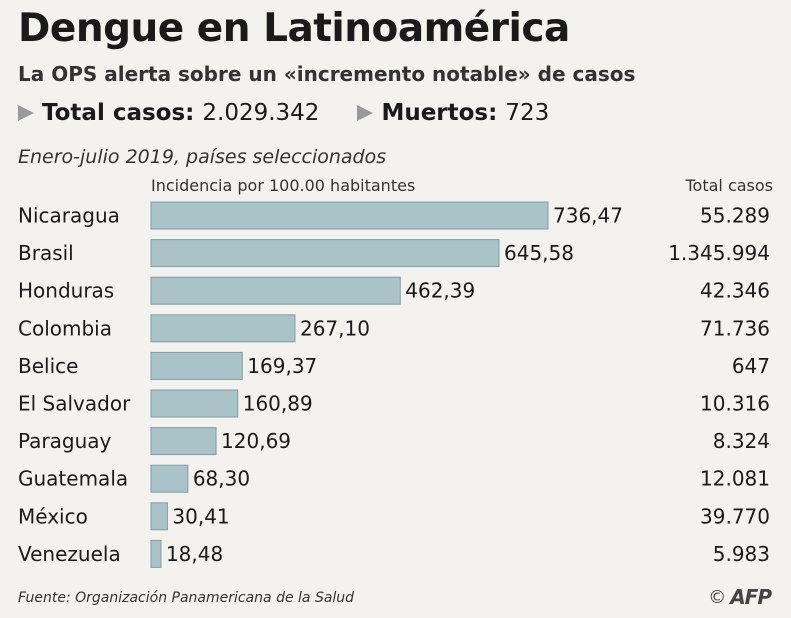 The width and height of the screenshot is (791, 618). Describe the element at coordinates (278, 404) in the screenshot. I see `value-label: 160,89` at that location.